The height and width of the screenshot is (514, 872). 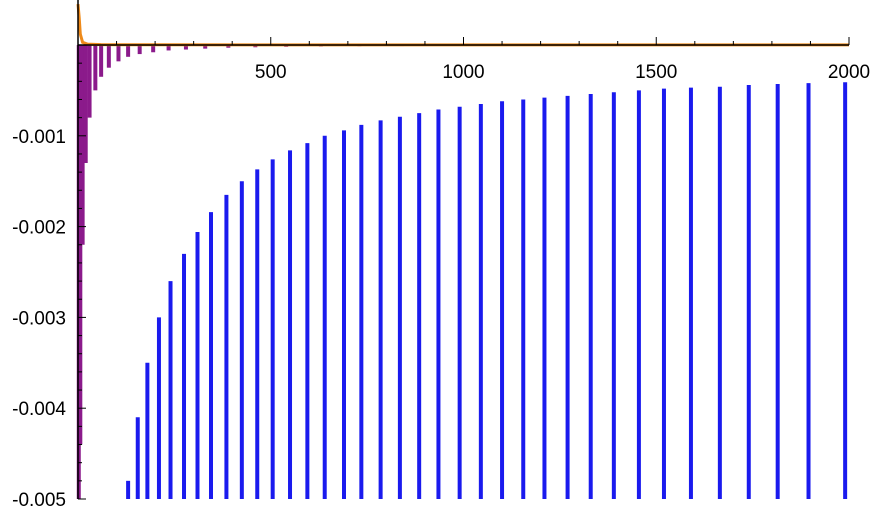 What do you see at coordinates (39, 500) in the screenshot?
I see `y-tick-label-4: -0.005` at bounding box center [39, 500].